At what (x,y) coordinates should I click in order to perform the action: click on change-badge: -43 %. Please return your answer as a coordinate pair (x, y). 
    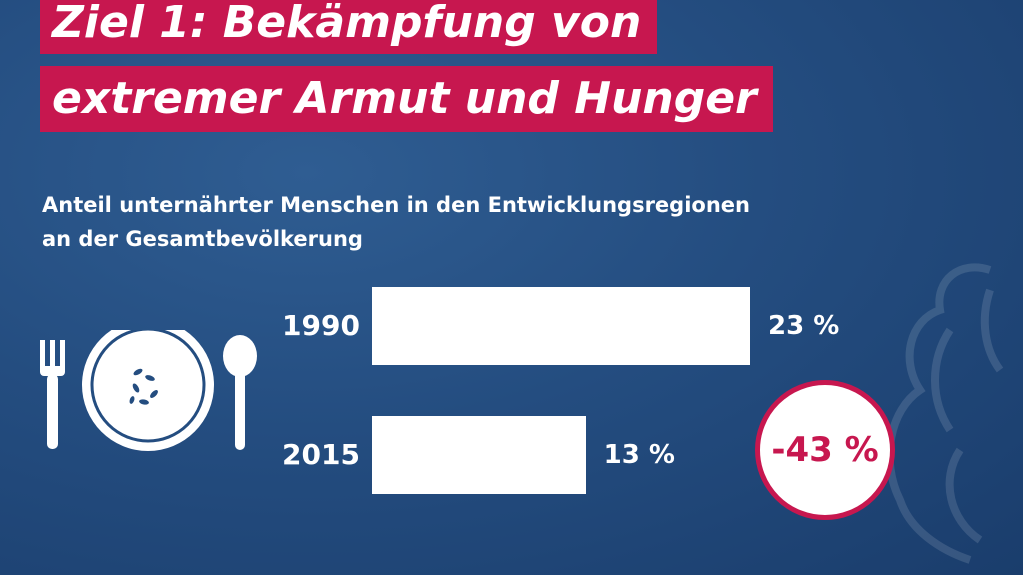
    Looking at the image, I should click on (825, 450).